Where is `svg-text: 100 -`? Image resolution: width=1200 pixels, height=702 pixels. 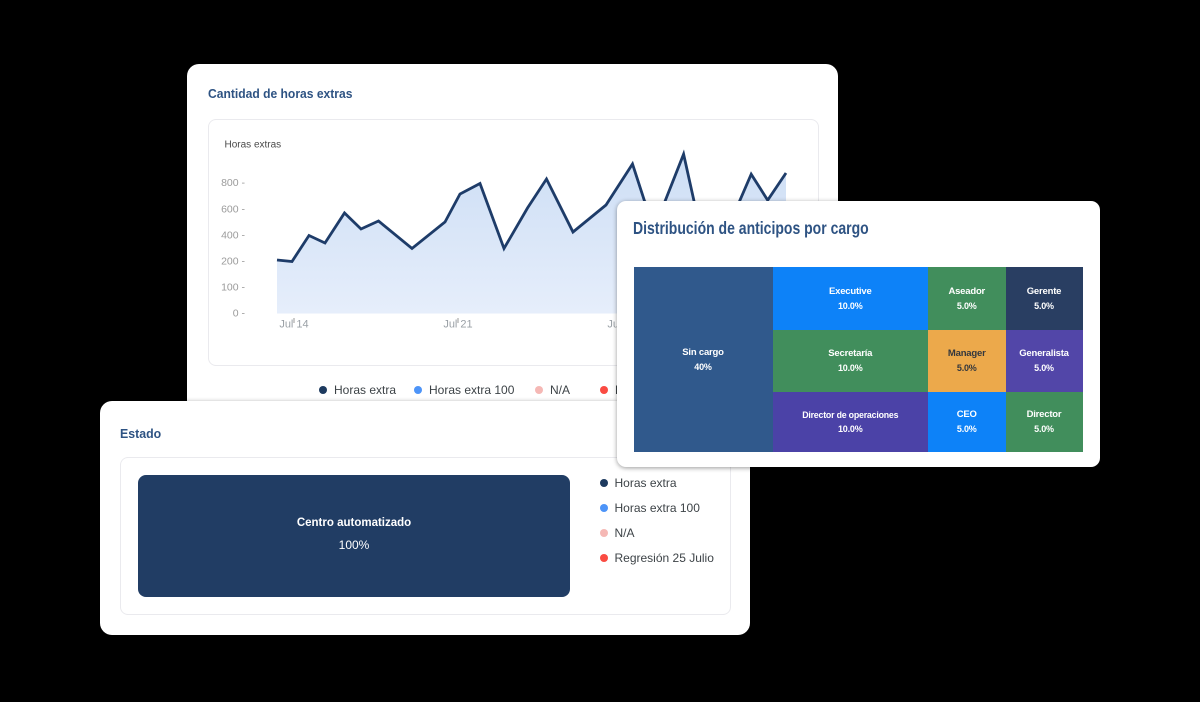
svg-text: 100 - is located at coordinates (233, 288).